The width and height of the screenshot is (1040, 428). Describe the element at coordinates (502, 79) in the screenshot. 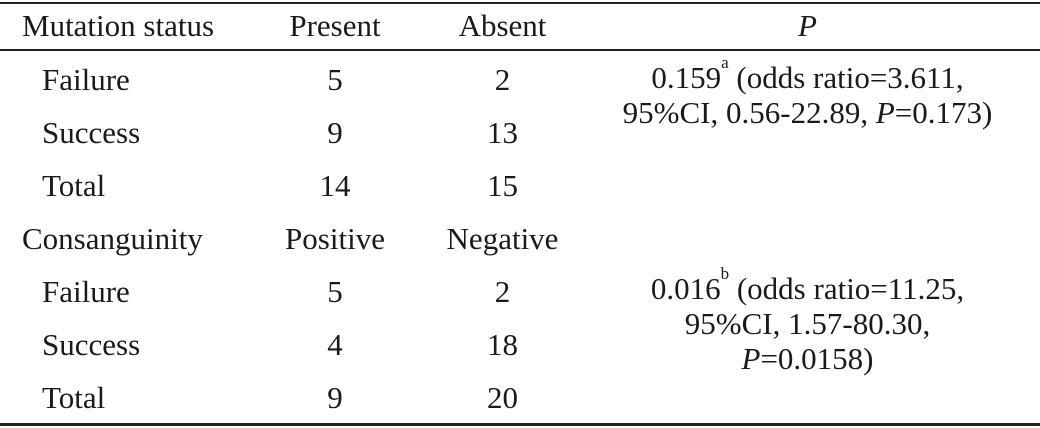

I see `group1-row-absent: 2` at that location.